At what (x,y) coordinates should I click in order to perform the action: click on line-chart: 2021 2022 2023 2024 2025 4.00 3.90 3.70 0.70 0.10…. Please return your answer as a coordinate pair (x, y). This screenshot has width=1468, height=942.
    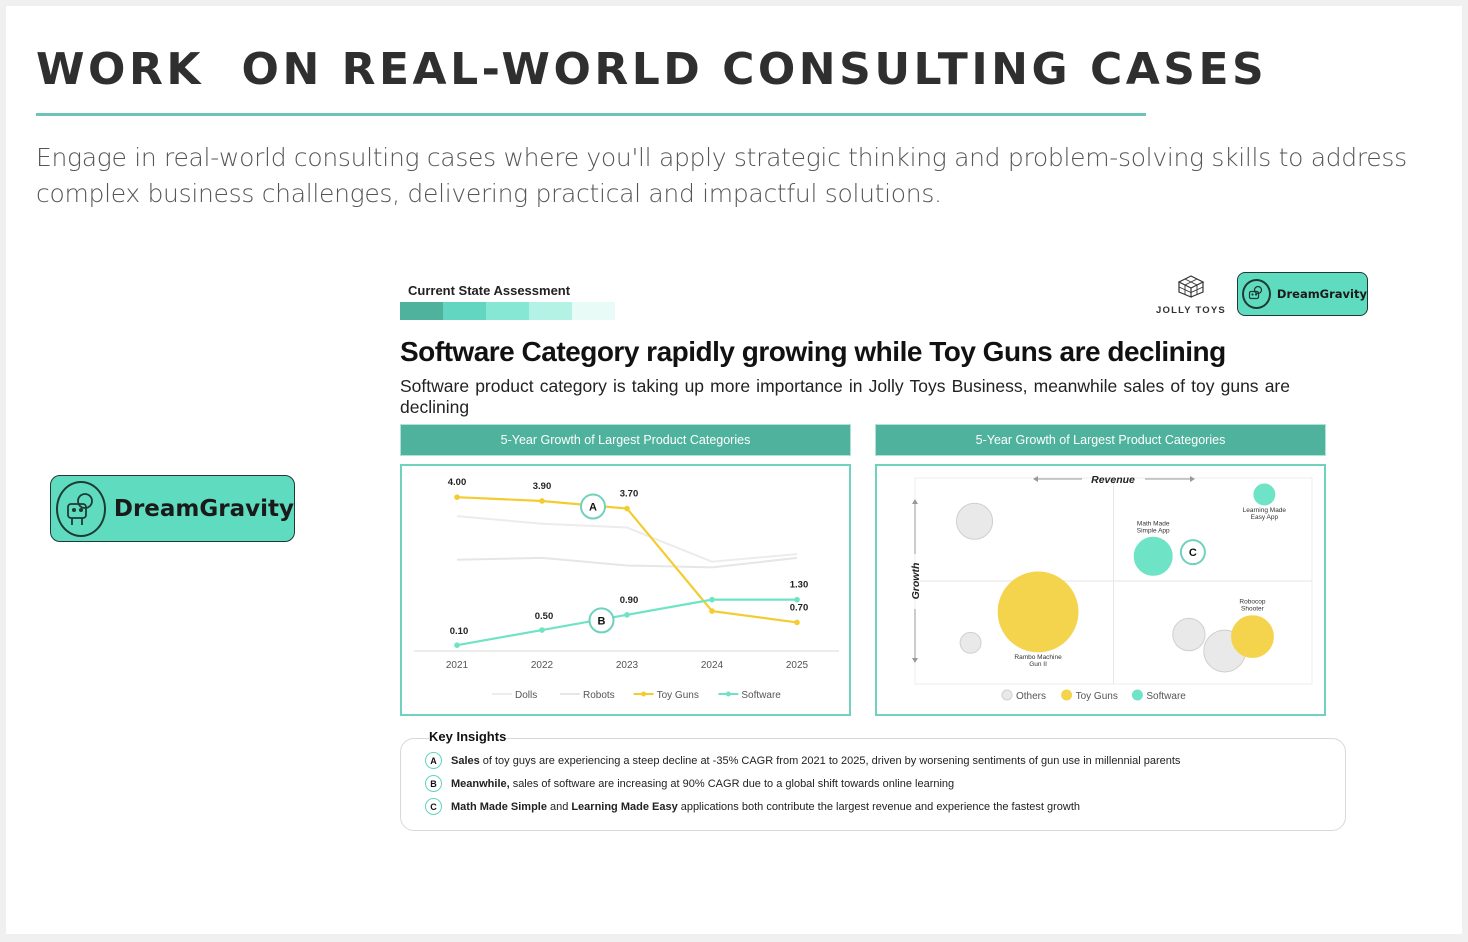
    Looking at the image, I should click on (626, 589).